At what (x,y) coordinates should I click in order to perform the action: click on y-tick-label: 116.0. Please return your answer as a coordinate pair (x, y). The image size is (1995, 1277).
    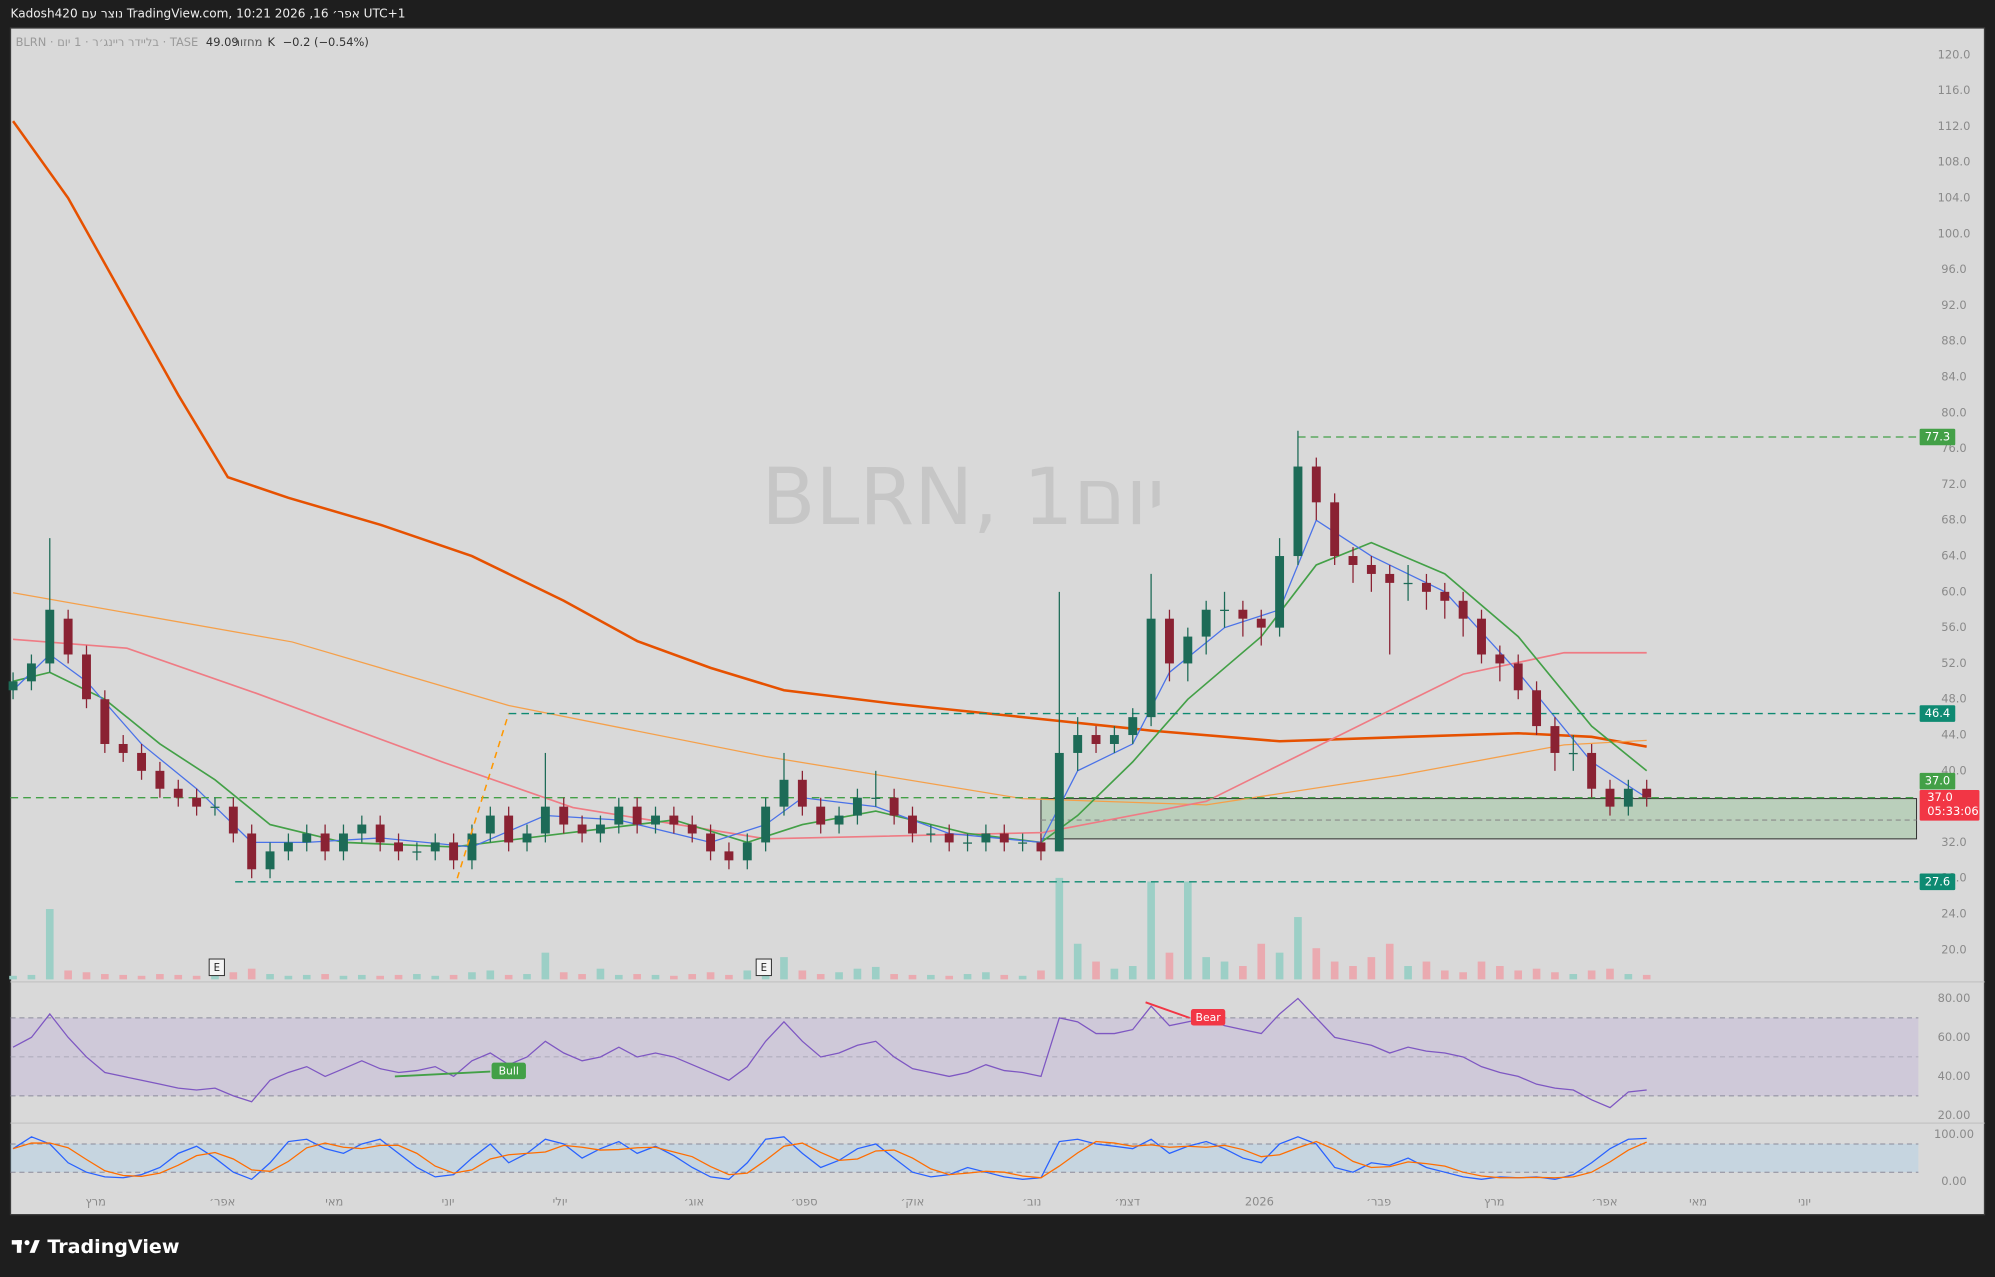
    Looking at the image, I should click on (1954, 90).